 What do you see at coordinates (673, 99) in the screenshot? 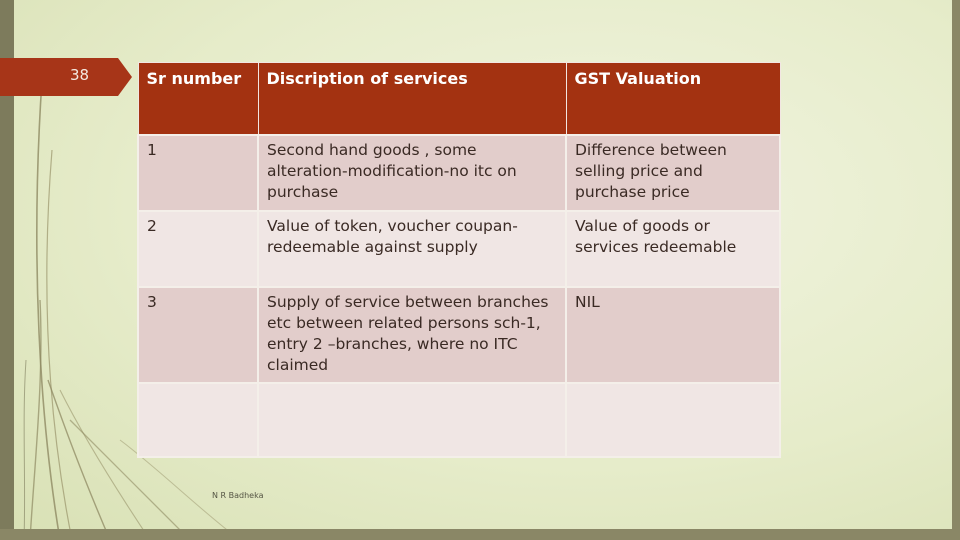
I see `header-gst-valuation: GST Valuation` at bounding box center [673, 99].